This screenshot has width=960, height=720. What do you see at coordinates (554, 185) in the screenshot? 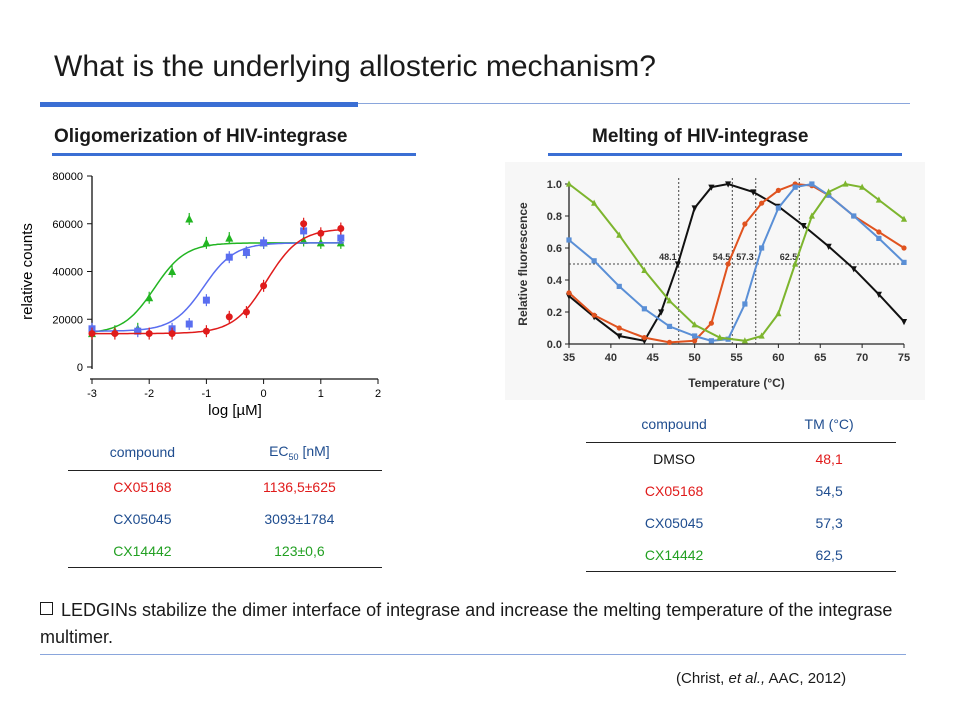
I see `y-tick-label: 1.0` at bounding box center [554, 185].